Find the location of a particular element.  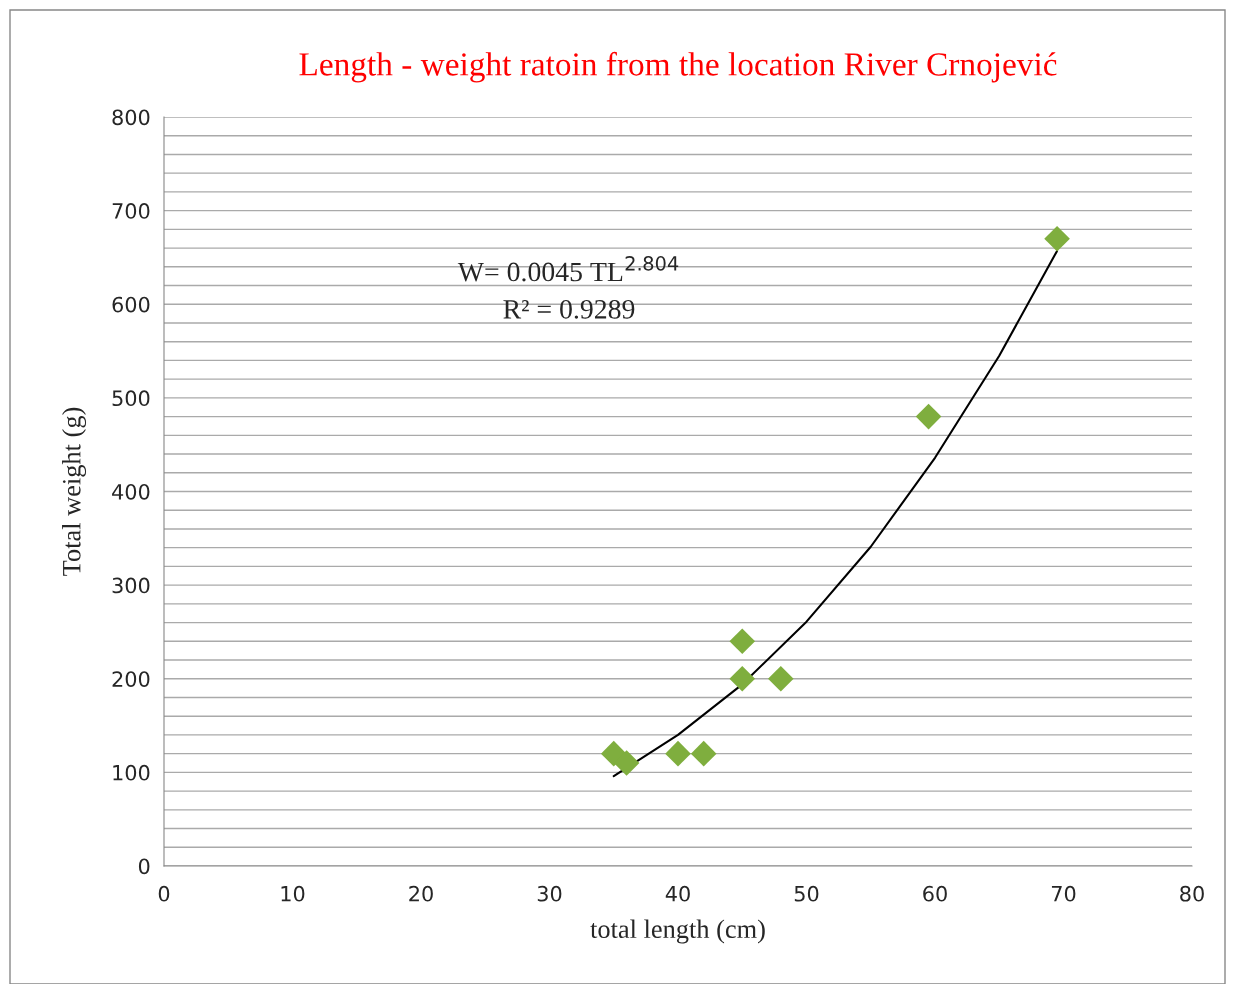

annotation: R² = 0.9289 is located at coordinates (569, 309).